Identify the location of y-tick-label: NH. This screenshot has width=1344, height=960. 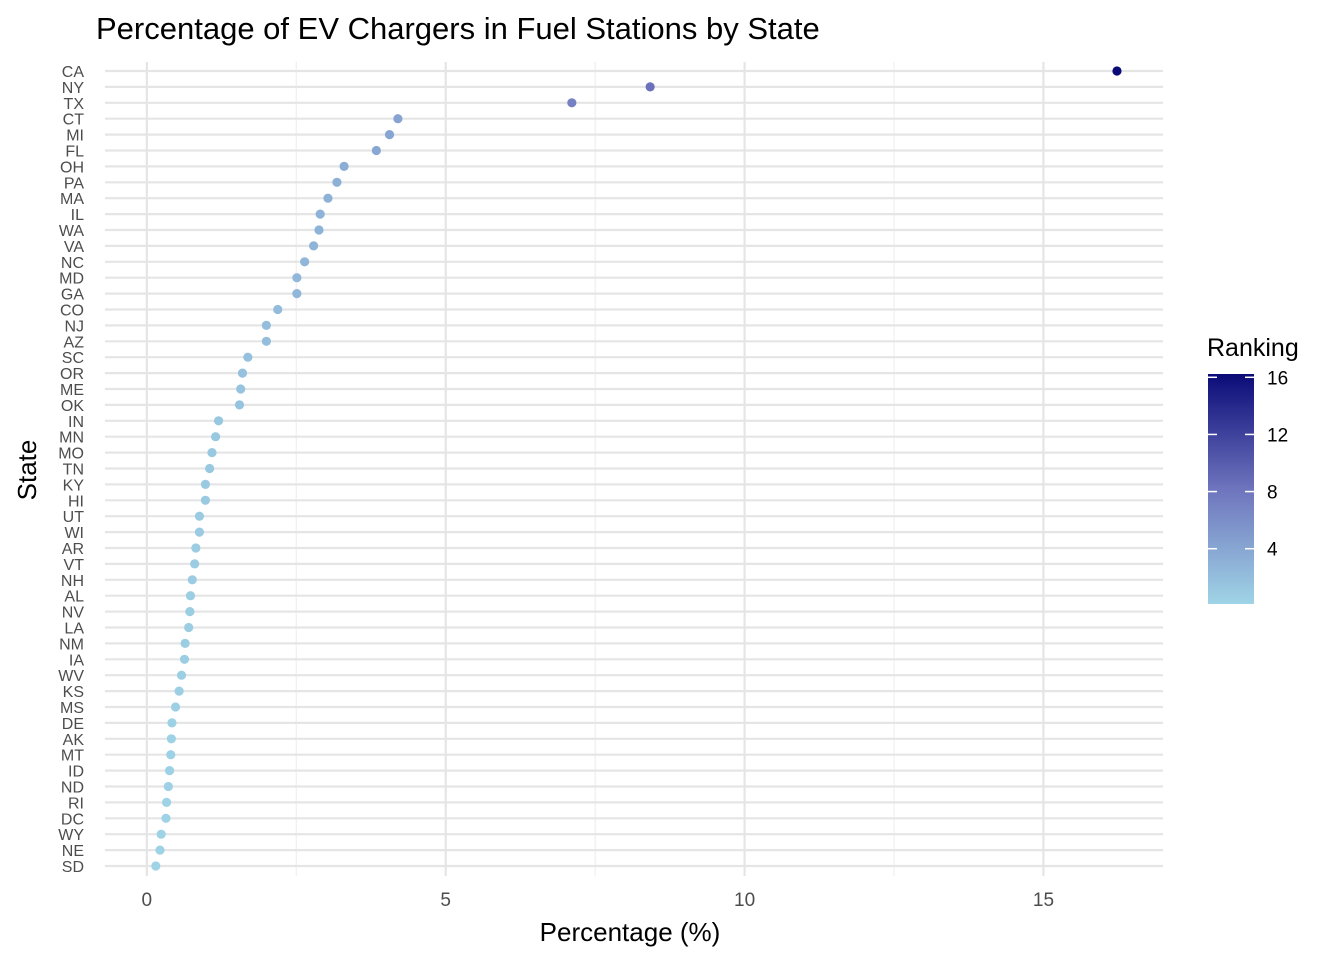
(72, 581).